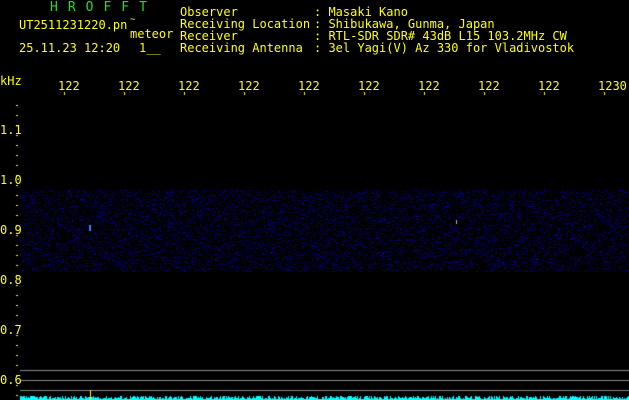 Image resolution: width=629 pixels, height=400 pixels. I want to click on freq-label: 0.8, so click(11, 280).